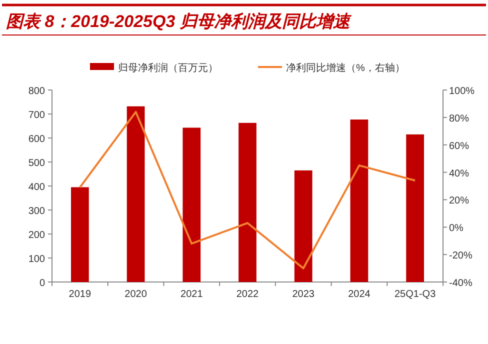 This screenshot has width=488, height=344. I want to click on y-tick-label: 400, so click(37, 187).